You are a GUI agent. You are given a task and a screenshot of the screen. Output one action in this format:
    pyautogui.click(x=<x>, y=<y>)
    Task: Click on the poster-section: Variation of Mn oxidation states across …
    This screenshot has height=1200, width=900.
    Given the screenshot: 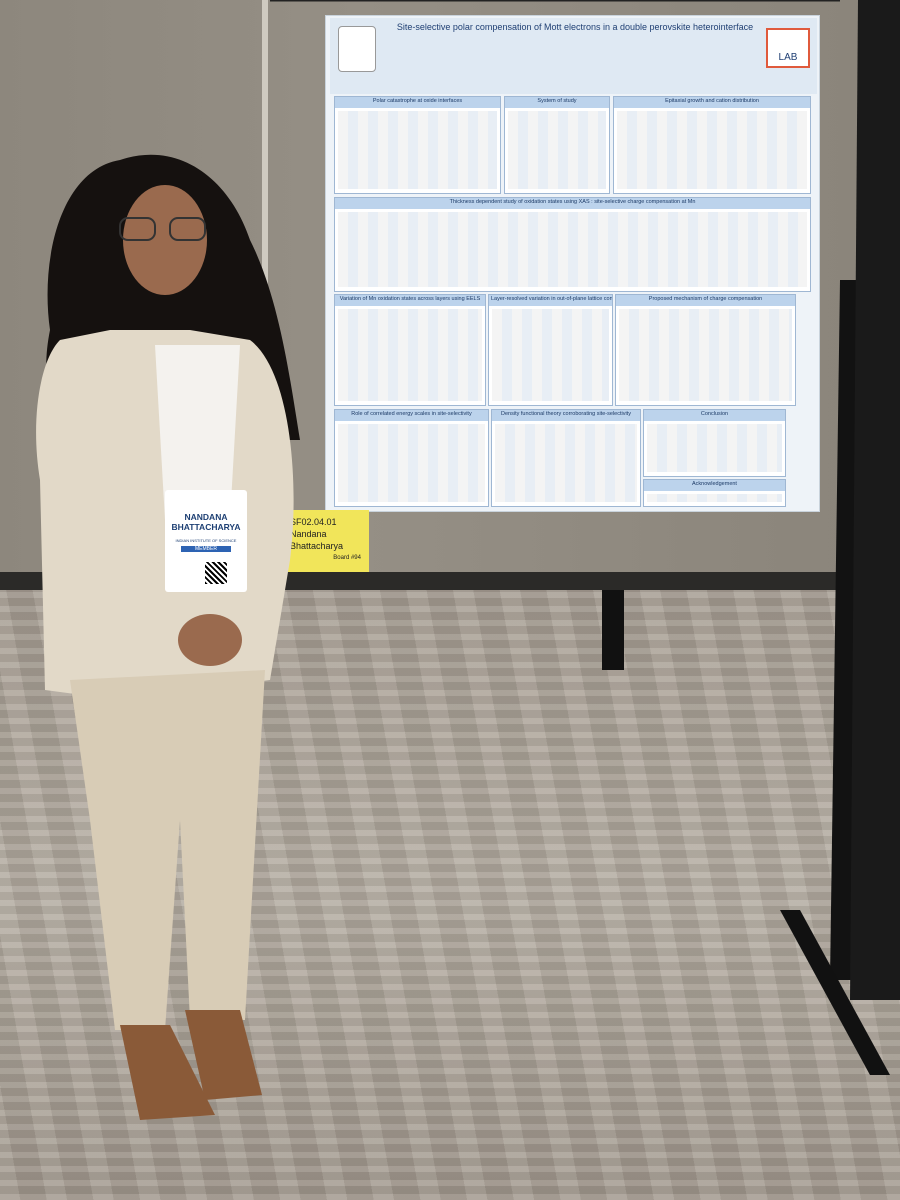 What is the action you would take?
    pyautogui.click(x=410, y=350)
    